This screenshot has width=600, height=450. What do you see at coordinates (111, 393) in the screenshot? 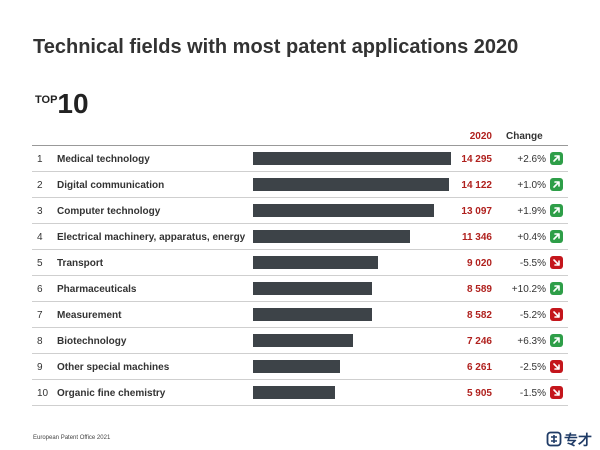
I see `category-label: Organic fine chemistry` at bounding box center [111, 393].